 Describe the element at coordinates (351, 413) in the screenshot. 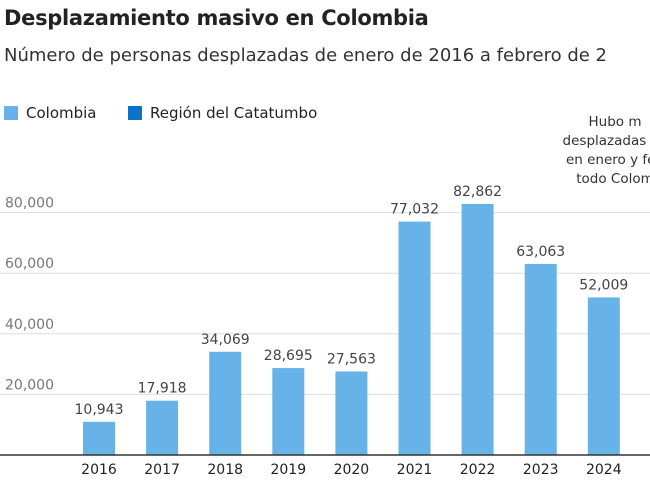

I see `bar-2020` at that location.